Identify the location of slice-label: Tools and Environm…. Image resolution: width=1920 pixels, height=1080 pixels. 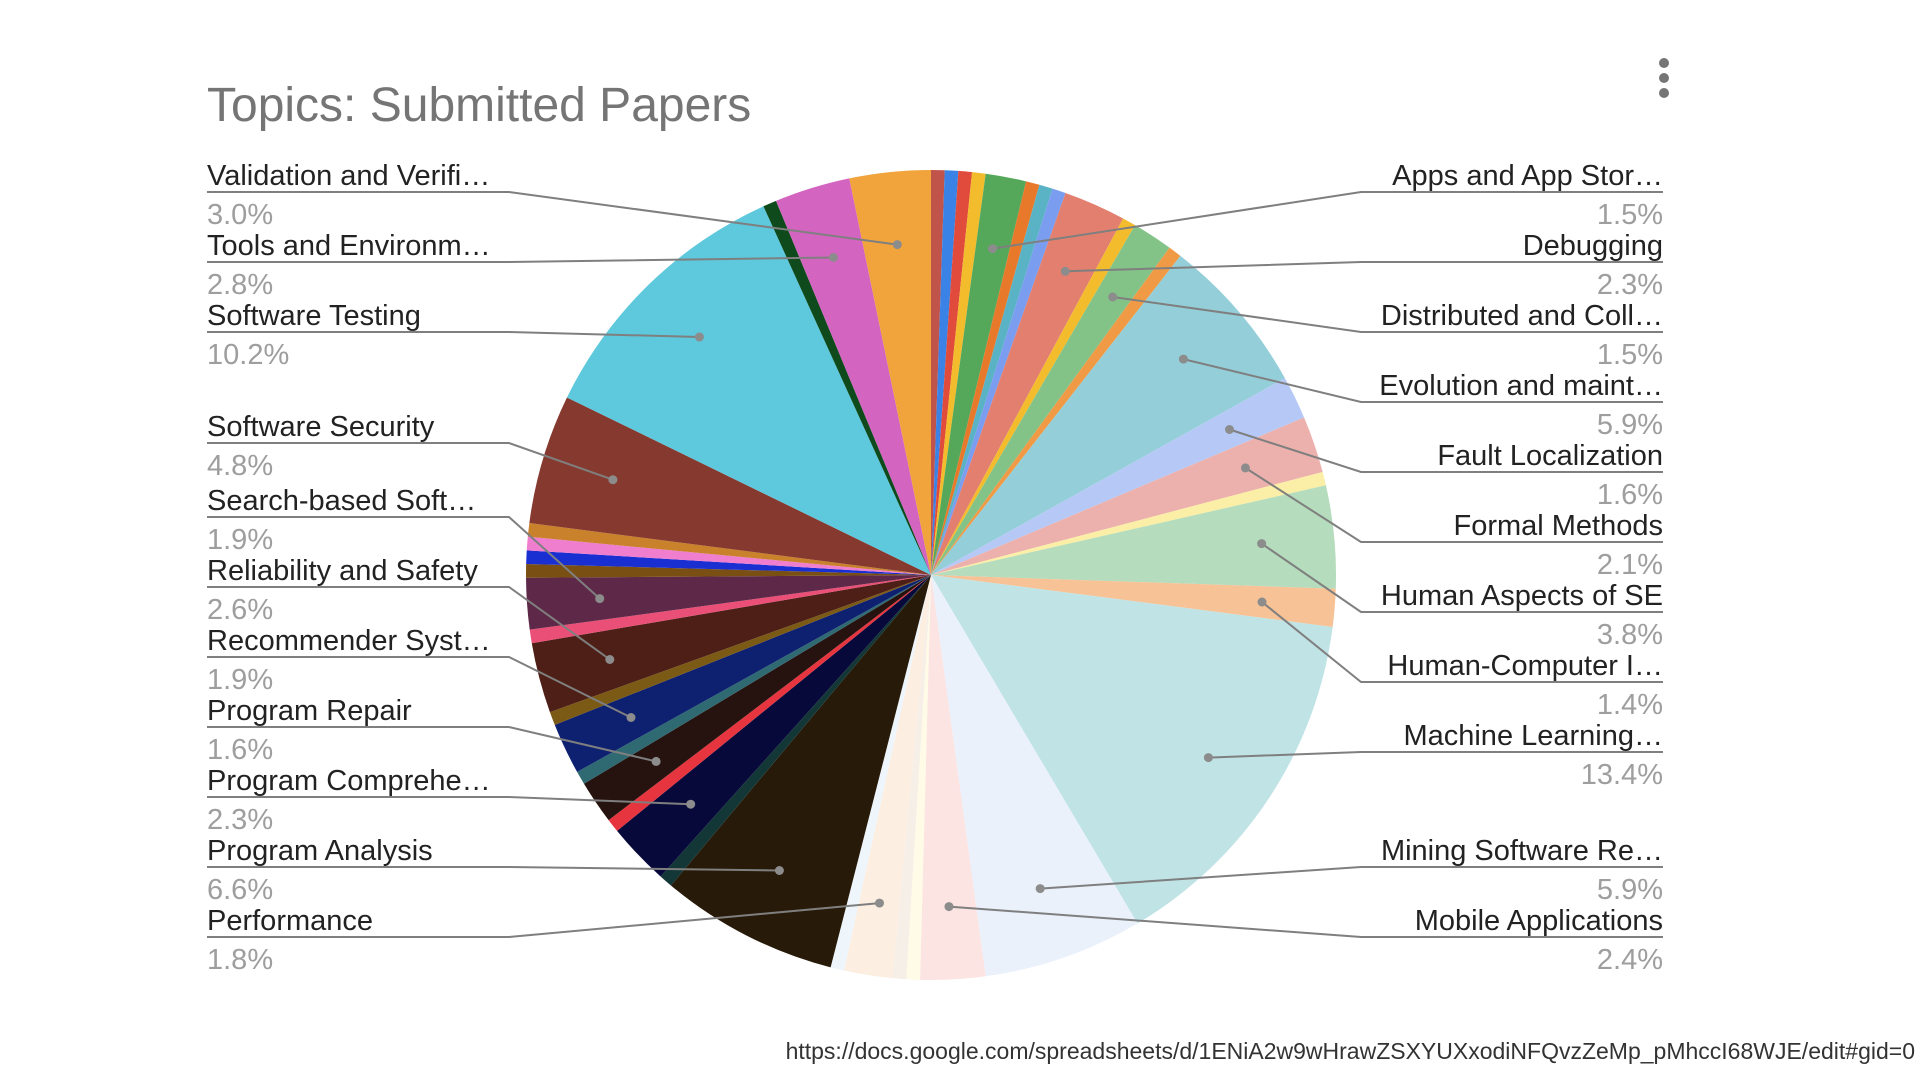
(349, 246).